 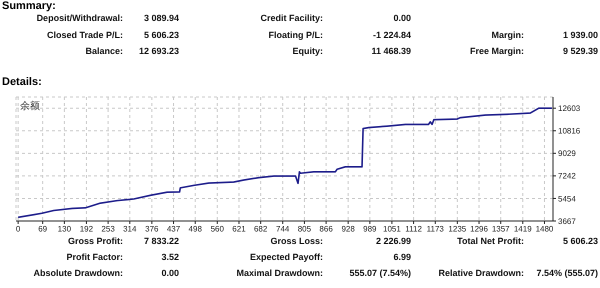 I want to click on text: 6.99, so click(x=402, y=257).